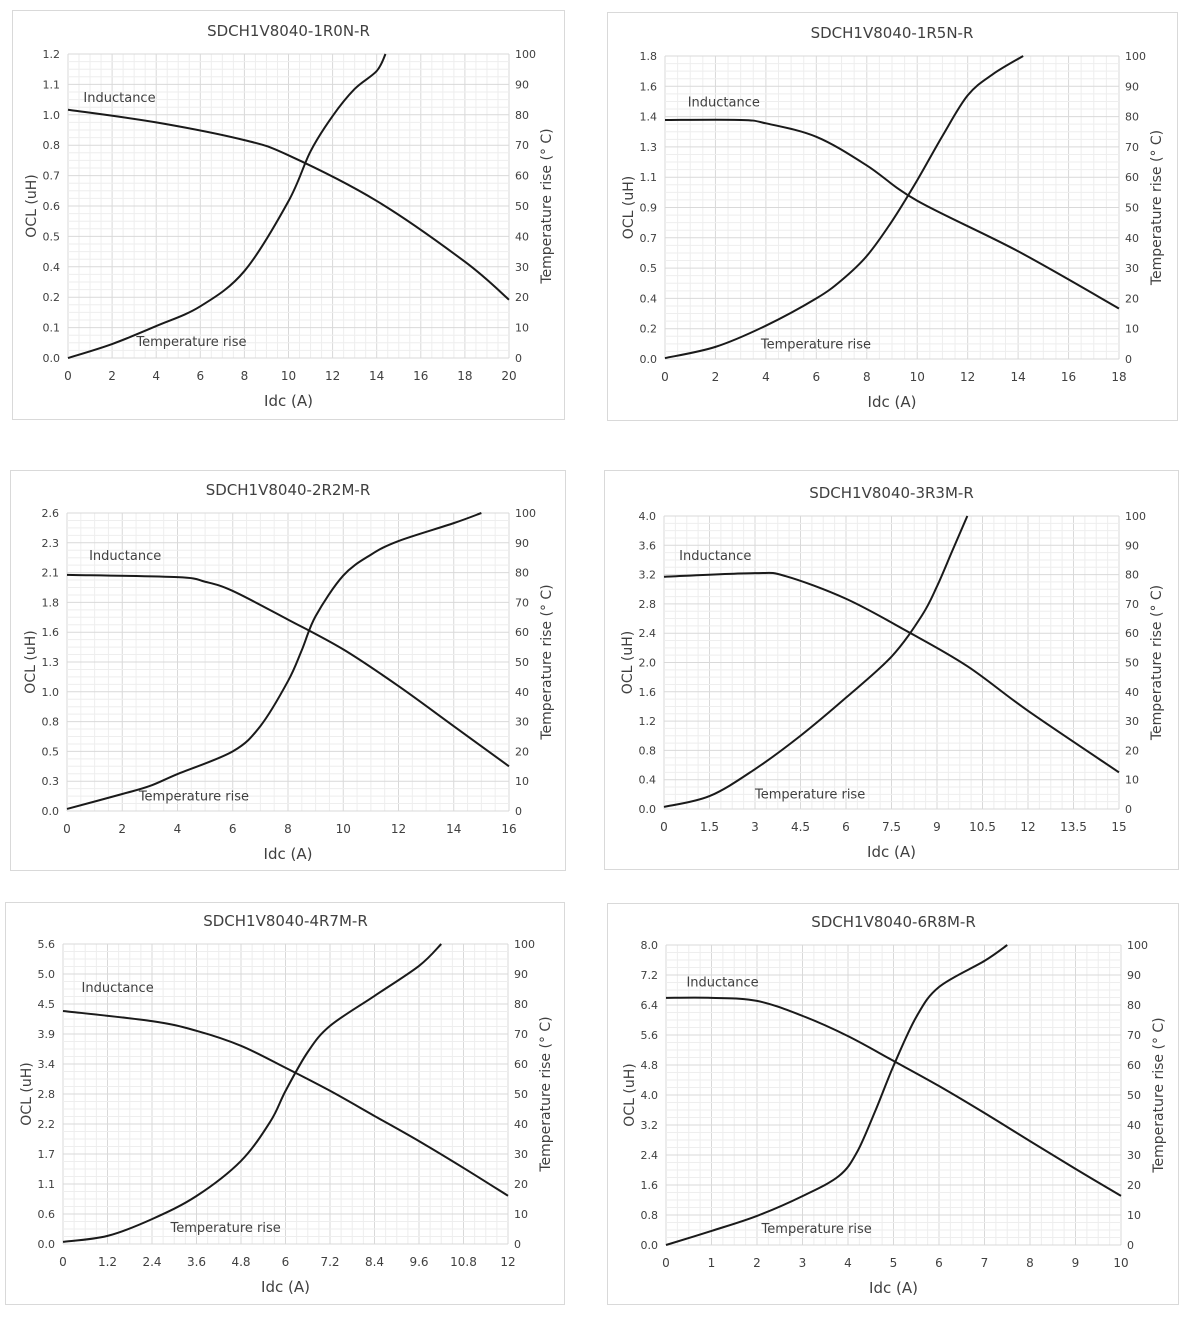  I want to click on y-tick-label: 2.8, so click(47, 1094).